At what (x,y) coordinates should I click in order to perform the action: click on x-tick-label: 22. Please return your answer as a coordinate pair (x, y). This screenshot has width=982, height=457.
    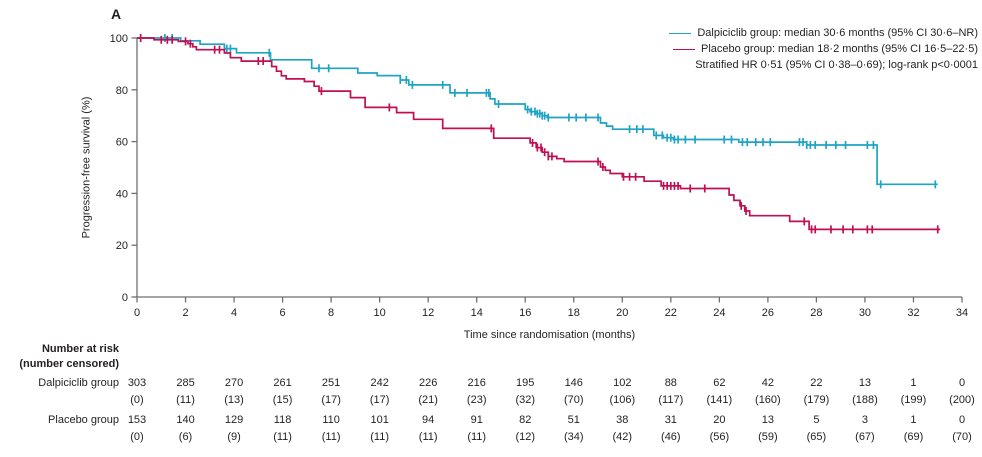
    Looking at the image, I should click on (671, 313).